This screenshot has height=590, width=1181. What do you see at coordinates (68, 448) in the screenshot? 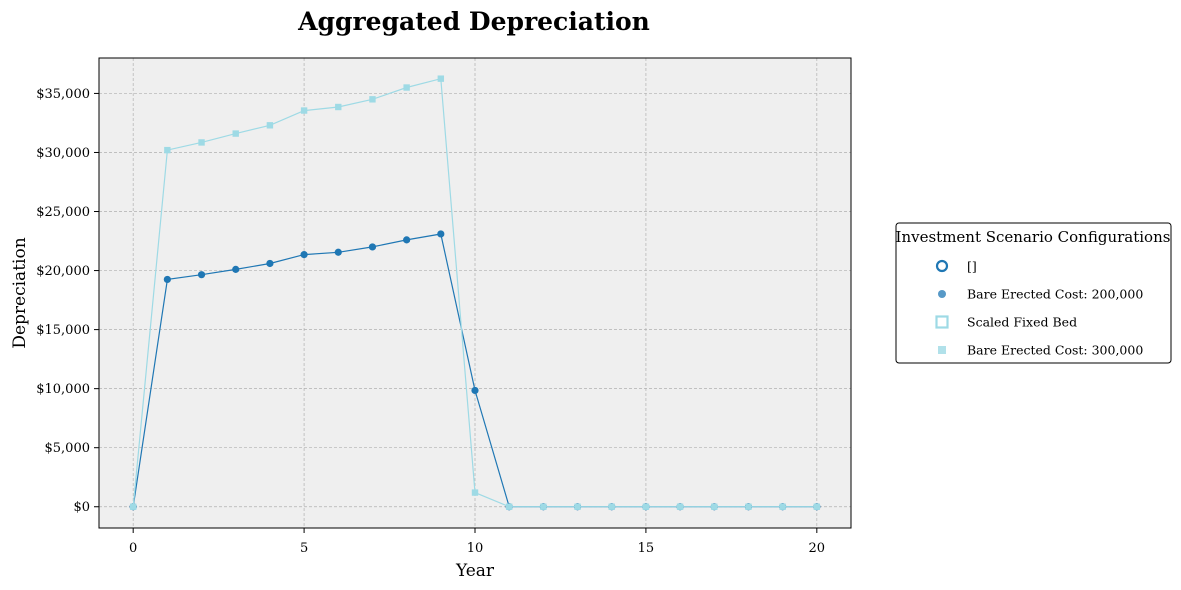
I see `y-tick-label: $5,000` at bounding box center [68, 448].